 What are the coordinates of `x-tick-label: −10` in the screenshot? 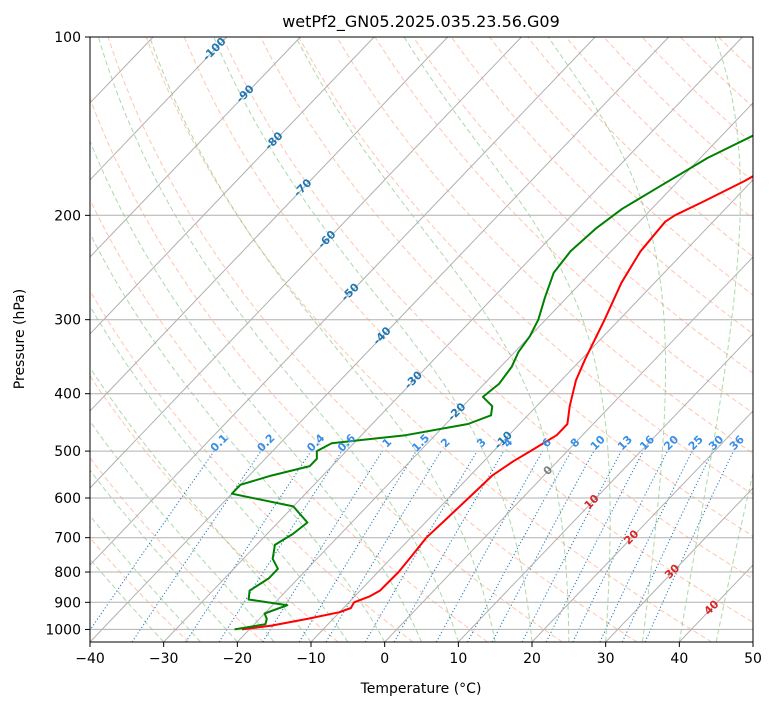 It's located at (311, 659).